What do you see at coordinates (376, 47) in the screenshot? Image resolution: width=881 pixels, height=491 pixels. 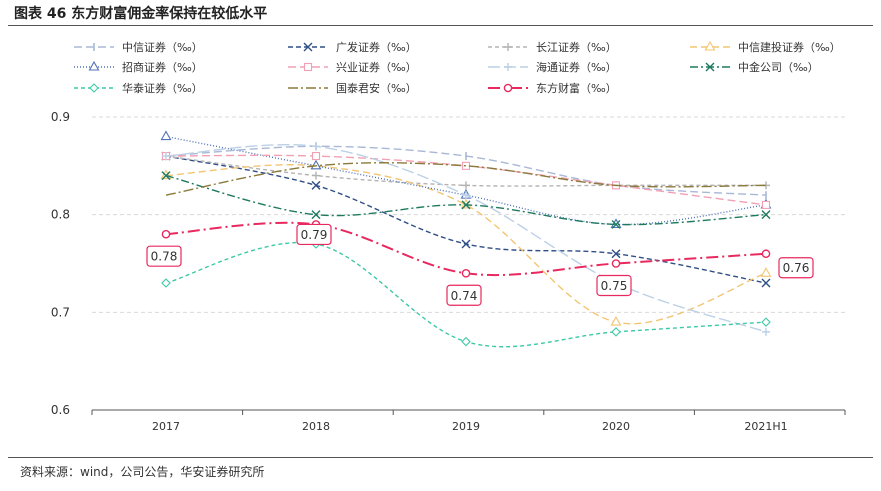 I see `legend-label: 广发证券（‰）` at bounding box center [376, 47].